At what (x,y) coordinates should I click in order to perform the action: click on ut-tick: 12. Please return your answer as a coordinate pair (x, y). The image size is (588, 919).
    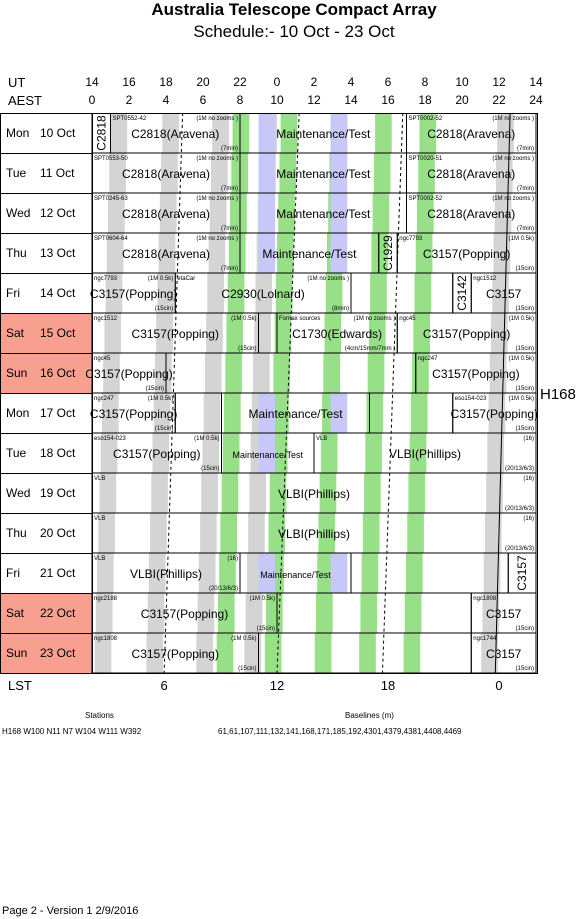
    Looking at the image, I should click on (499, 82).